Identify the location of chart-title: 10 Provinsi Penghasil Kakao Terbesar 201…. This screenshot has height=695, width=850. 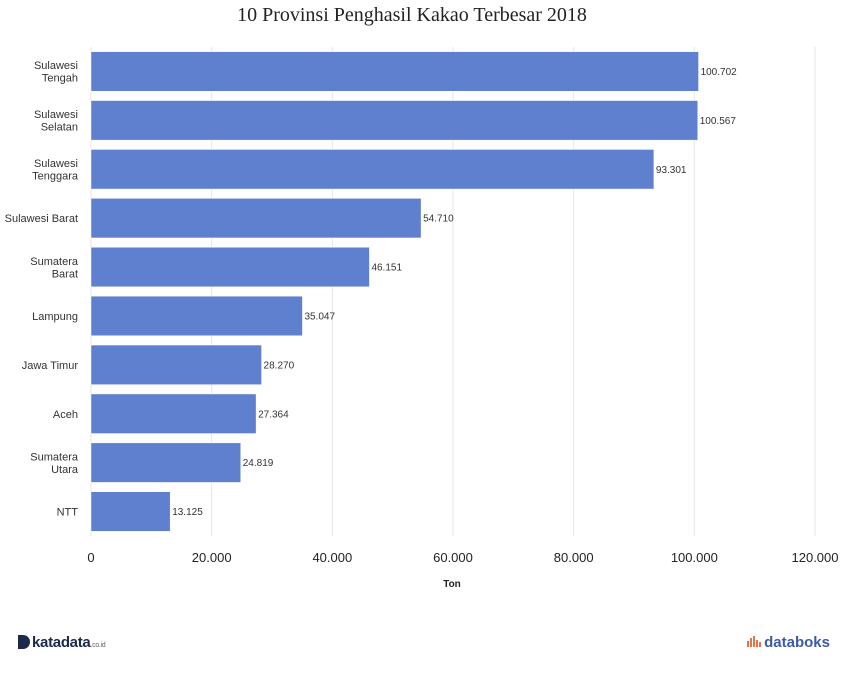
(412, 15).